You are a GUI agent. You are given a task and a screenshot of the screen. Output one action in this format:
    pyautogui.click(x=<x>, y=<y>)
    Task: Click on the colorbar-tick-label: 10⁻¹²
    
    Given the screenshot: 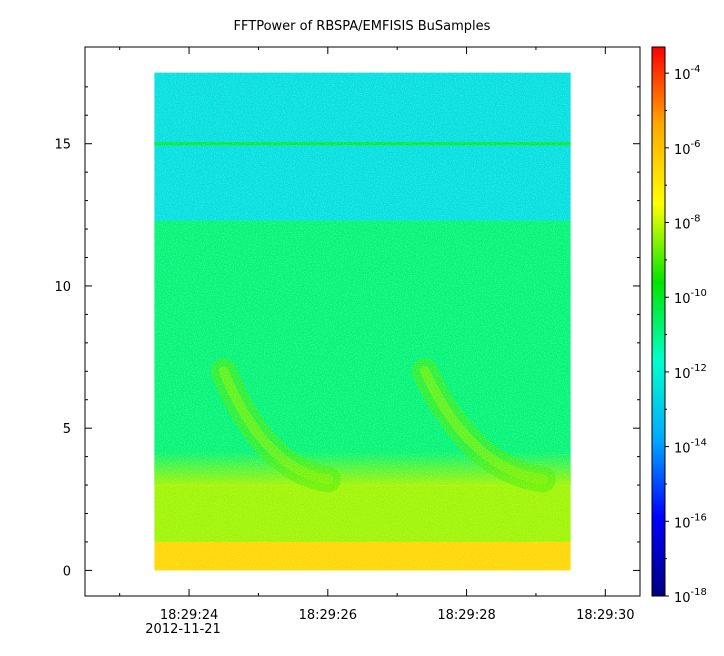 What is the action you would take?
    pyautogui.click(x=690, y=372)
    